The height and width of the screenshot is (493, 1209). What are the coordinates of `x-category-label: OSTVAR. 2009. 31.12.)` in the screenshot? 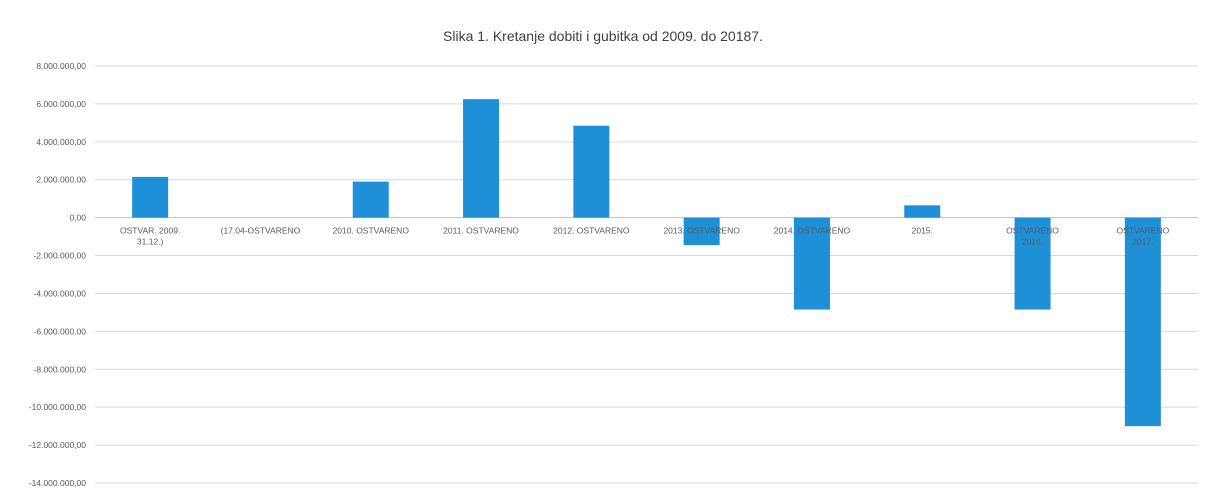 It's located at (150, 236).